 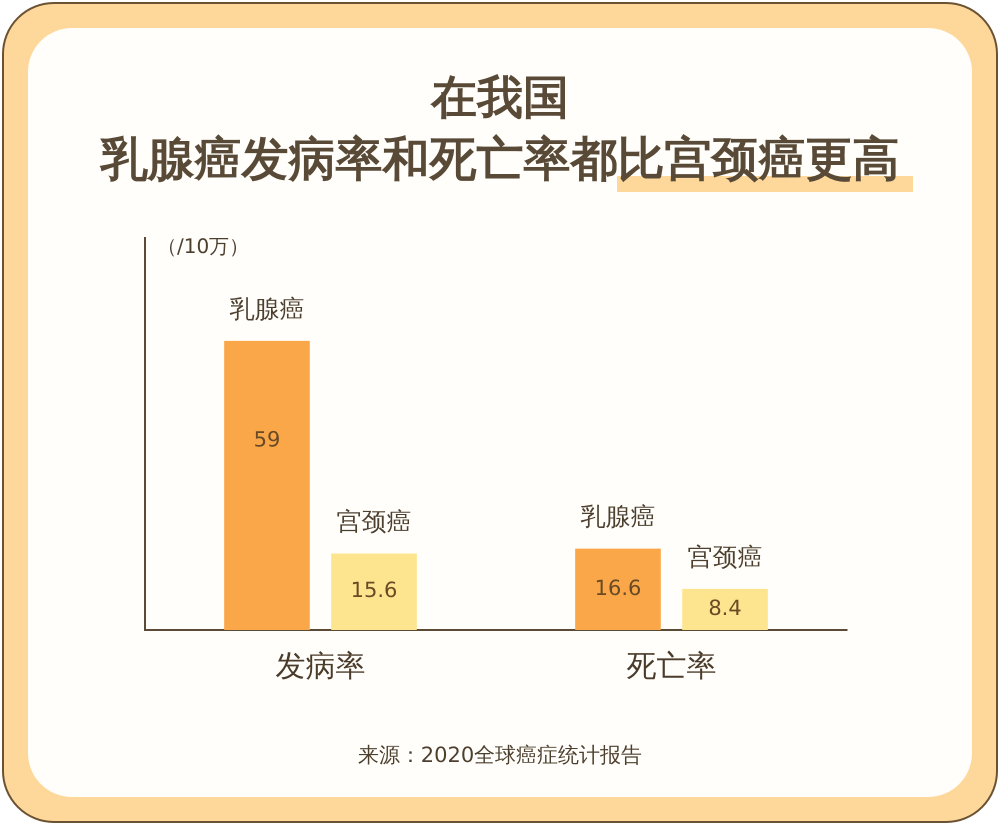 I want to click on data-label: 16.6, so click(x=618, y=588).